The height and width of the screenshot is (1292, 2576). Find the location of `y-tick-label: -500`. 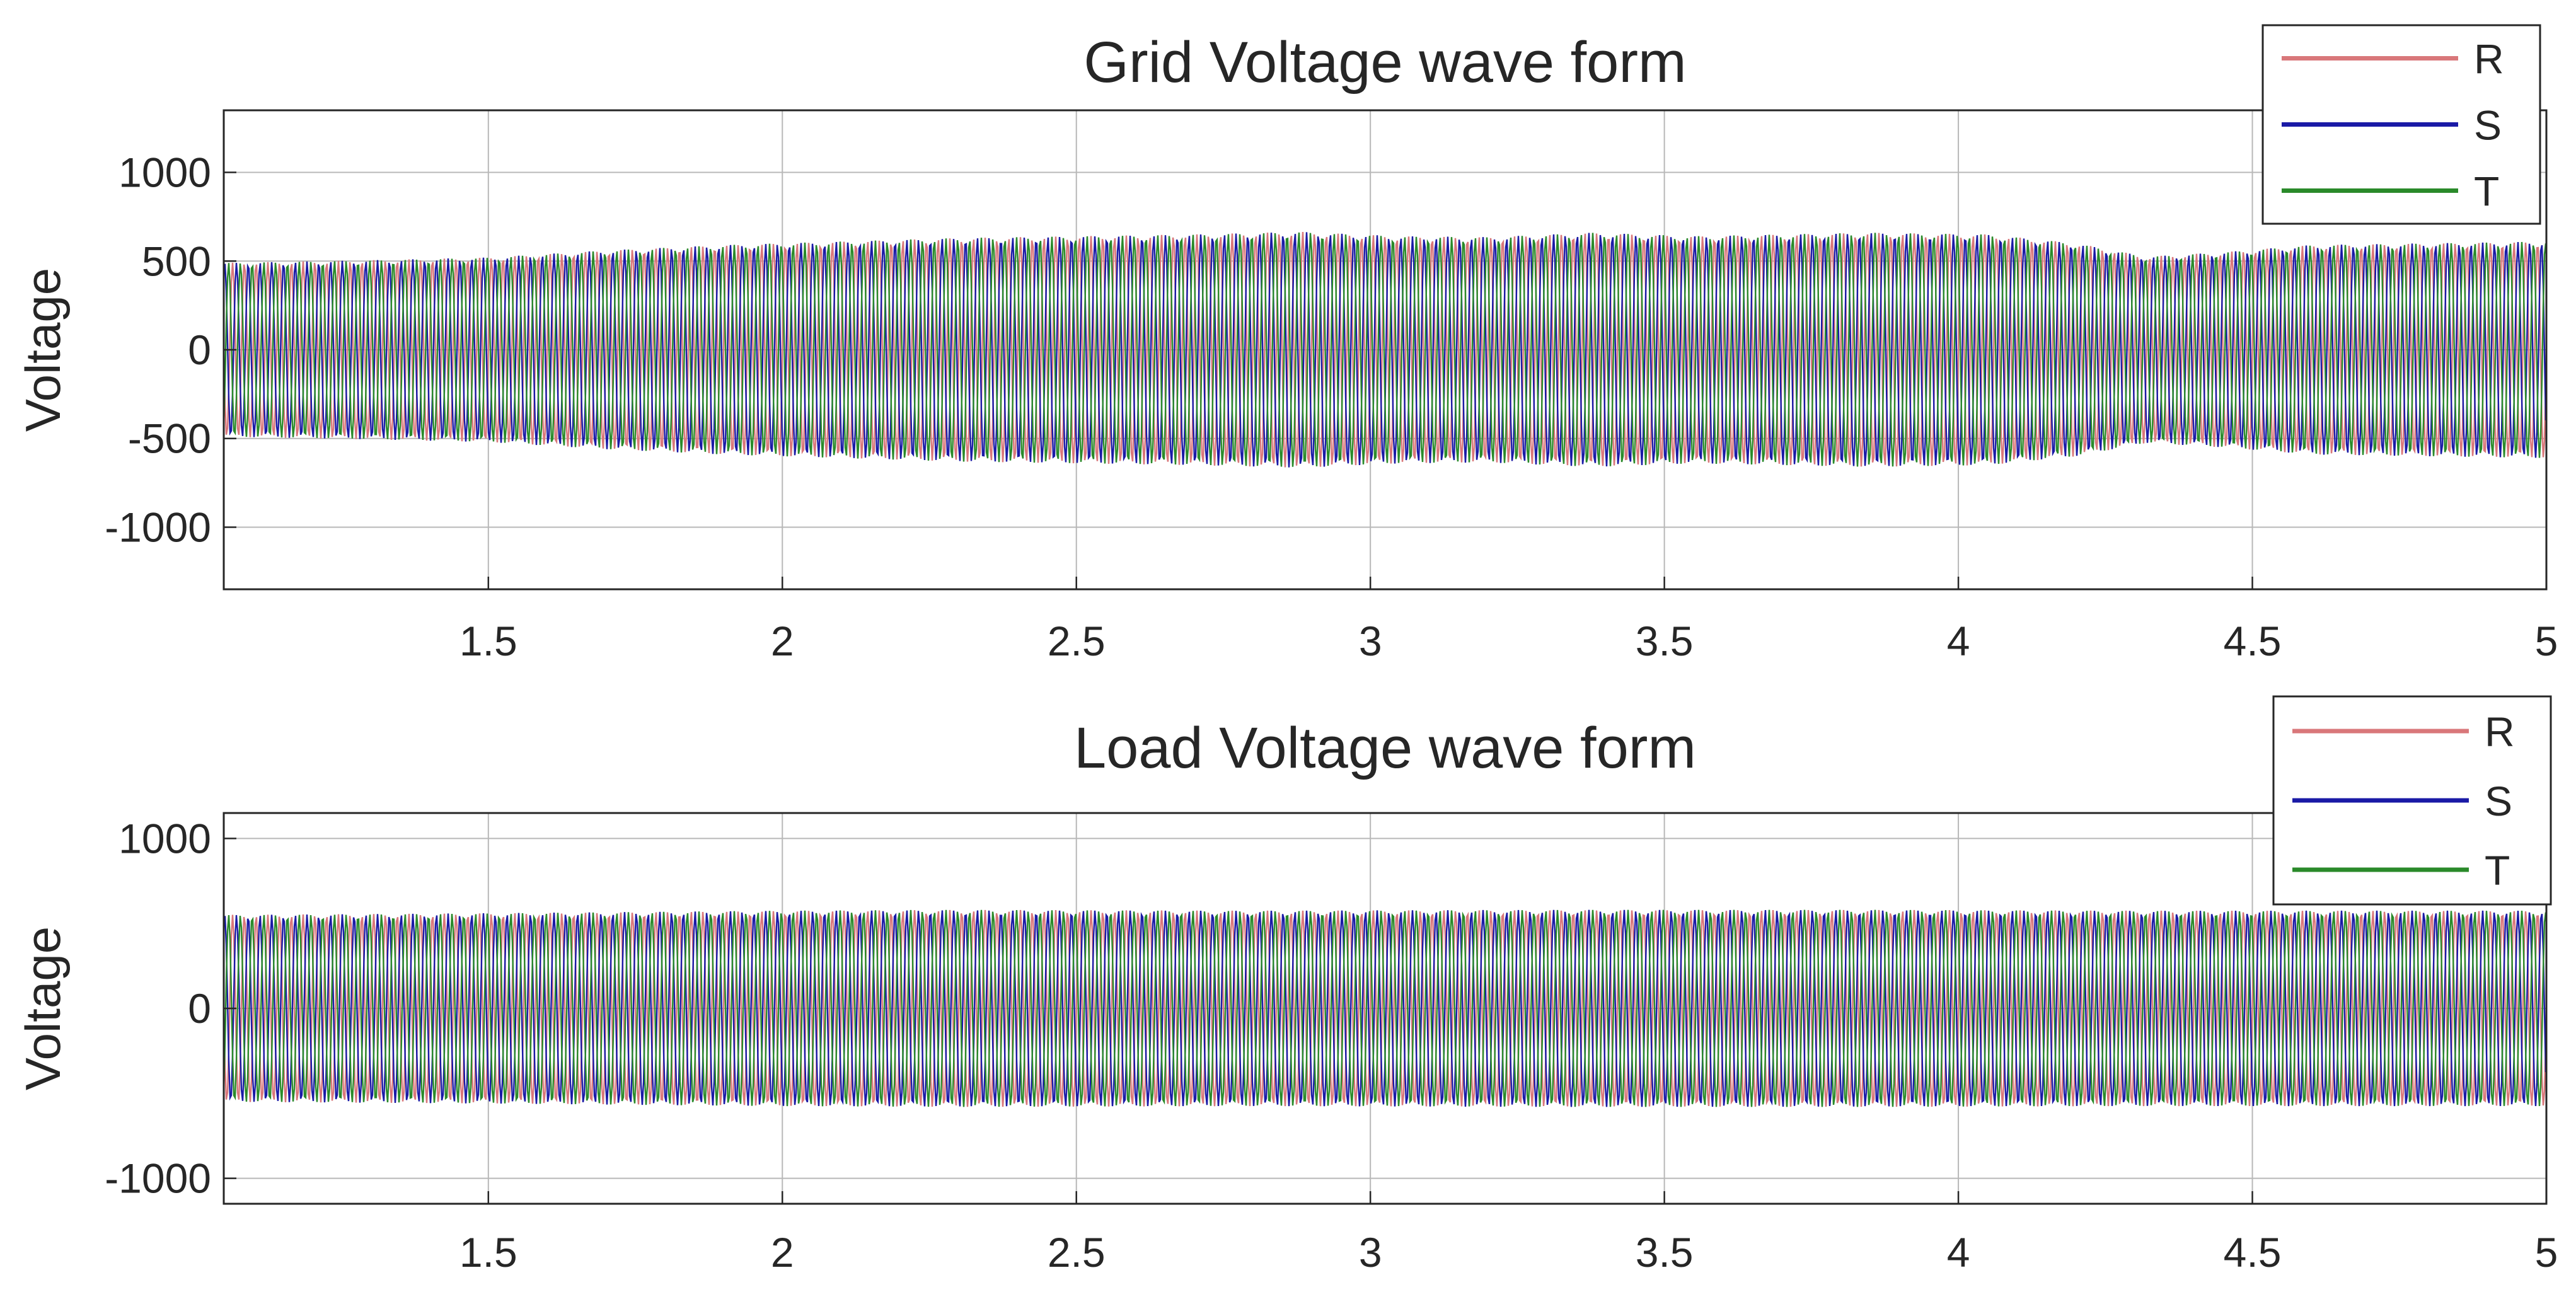

y-tick-label: -500 is located at coordinates (169, 438).